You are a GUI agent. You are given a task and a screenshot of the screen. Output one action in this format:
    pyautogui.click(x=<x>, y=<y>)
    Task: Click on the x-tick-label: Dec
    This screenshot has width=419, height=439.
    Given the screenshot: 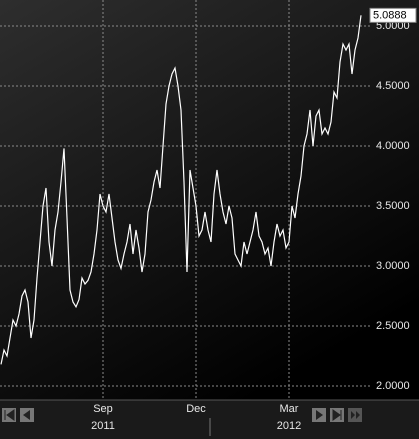 What is the action you would take?
    pyautogui.click(x=196, y=409)
    